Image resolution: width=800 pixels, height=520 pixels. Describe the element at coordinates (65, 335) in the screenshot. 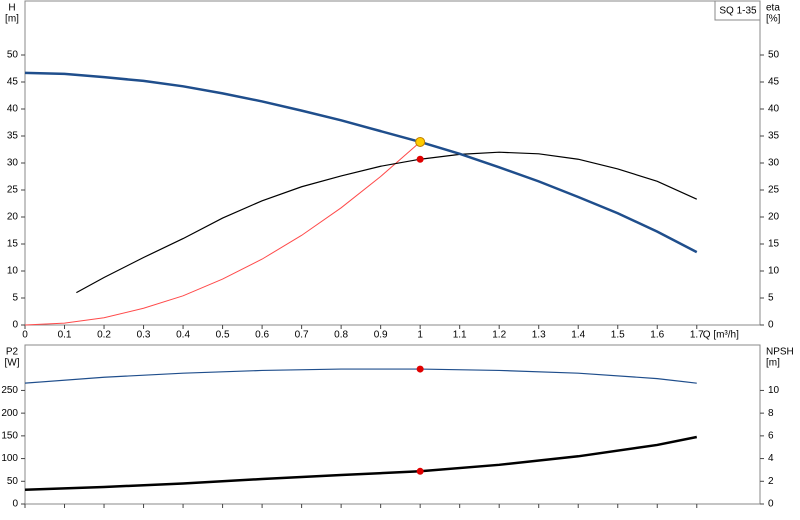

I see `x-tick-label: 0.1` at that location.